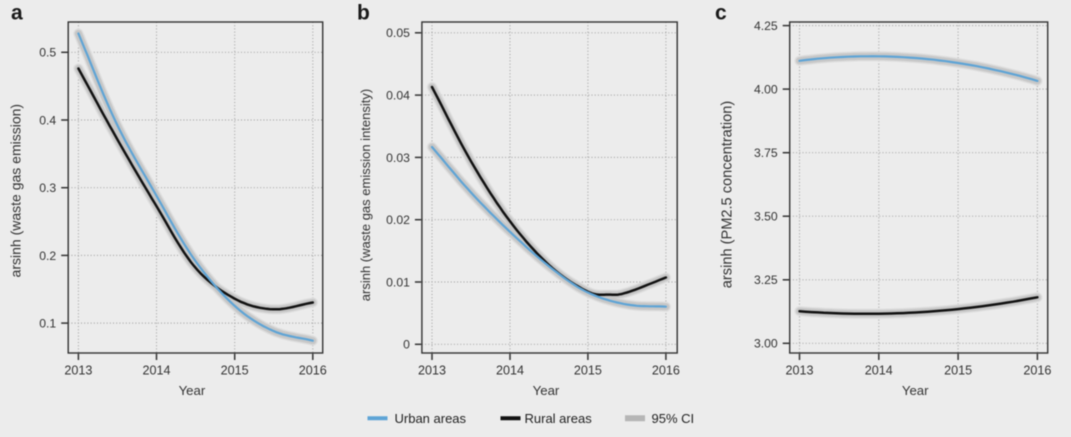  Describe the element at coordinates (398, 158) in the screenshot. I see `svg-text: 0.03` at that location.